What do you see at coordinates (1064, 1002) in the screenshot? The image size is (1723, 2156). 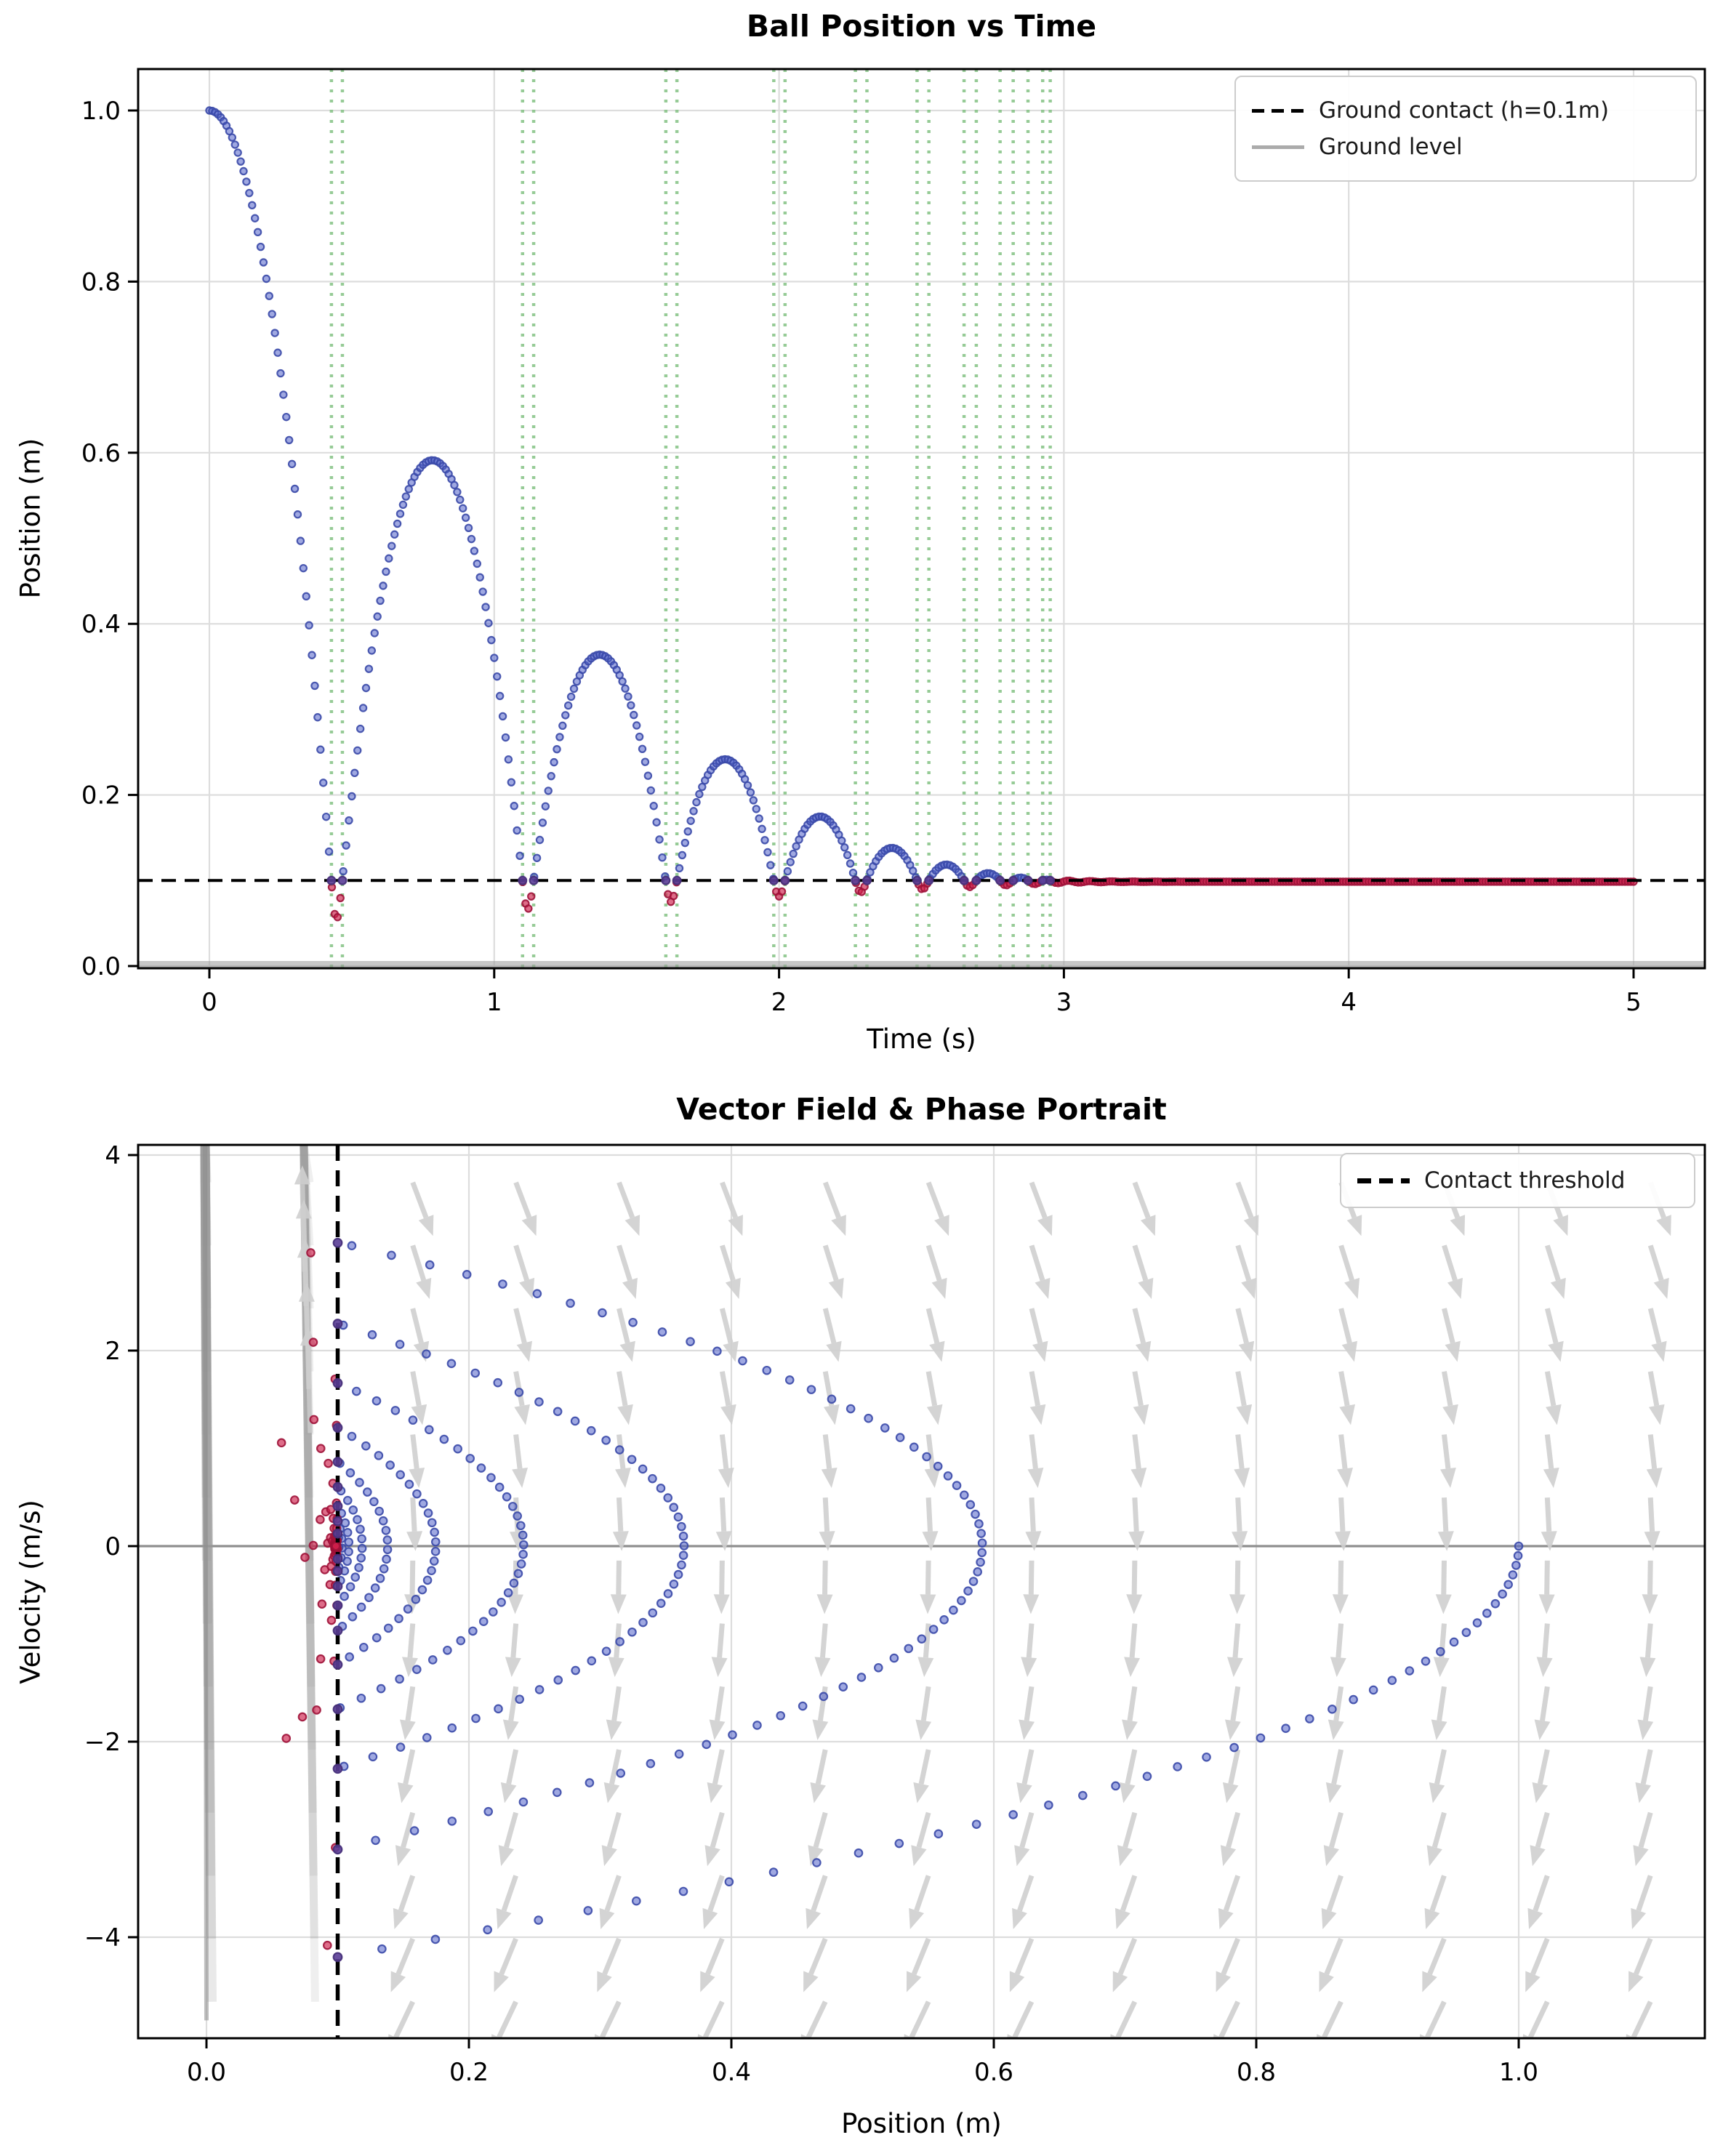 I see `svg-text: 3` at bounding box center [1064, 1002].